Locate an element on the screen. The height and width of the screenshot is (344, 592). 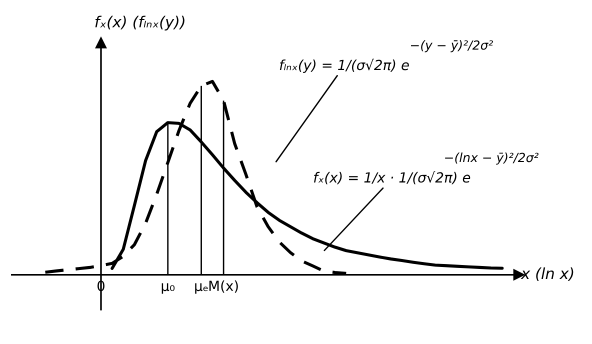
x-tick-label: μ₀ is located at coordinates (168, 288).